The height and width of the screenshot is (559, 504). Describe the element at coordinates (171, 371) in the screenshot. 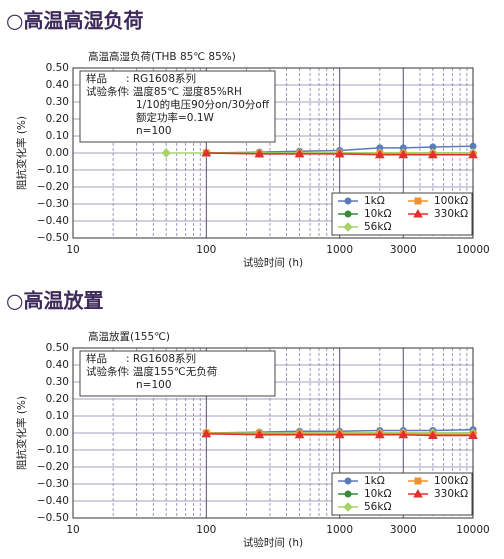

I see `info-text: : 温度155℃无负荷` at that location.